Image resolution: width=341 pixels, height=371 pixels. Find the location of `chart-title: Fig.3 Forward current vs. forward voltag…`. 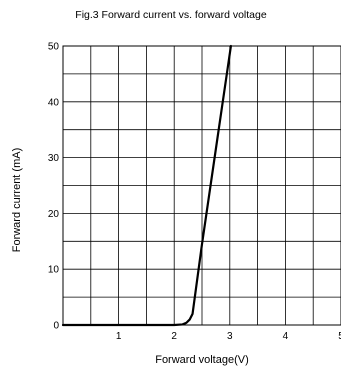

chart-title: Fig.3 Forward current vs. forward voltag… is located at coordinates (171, 15).